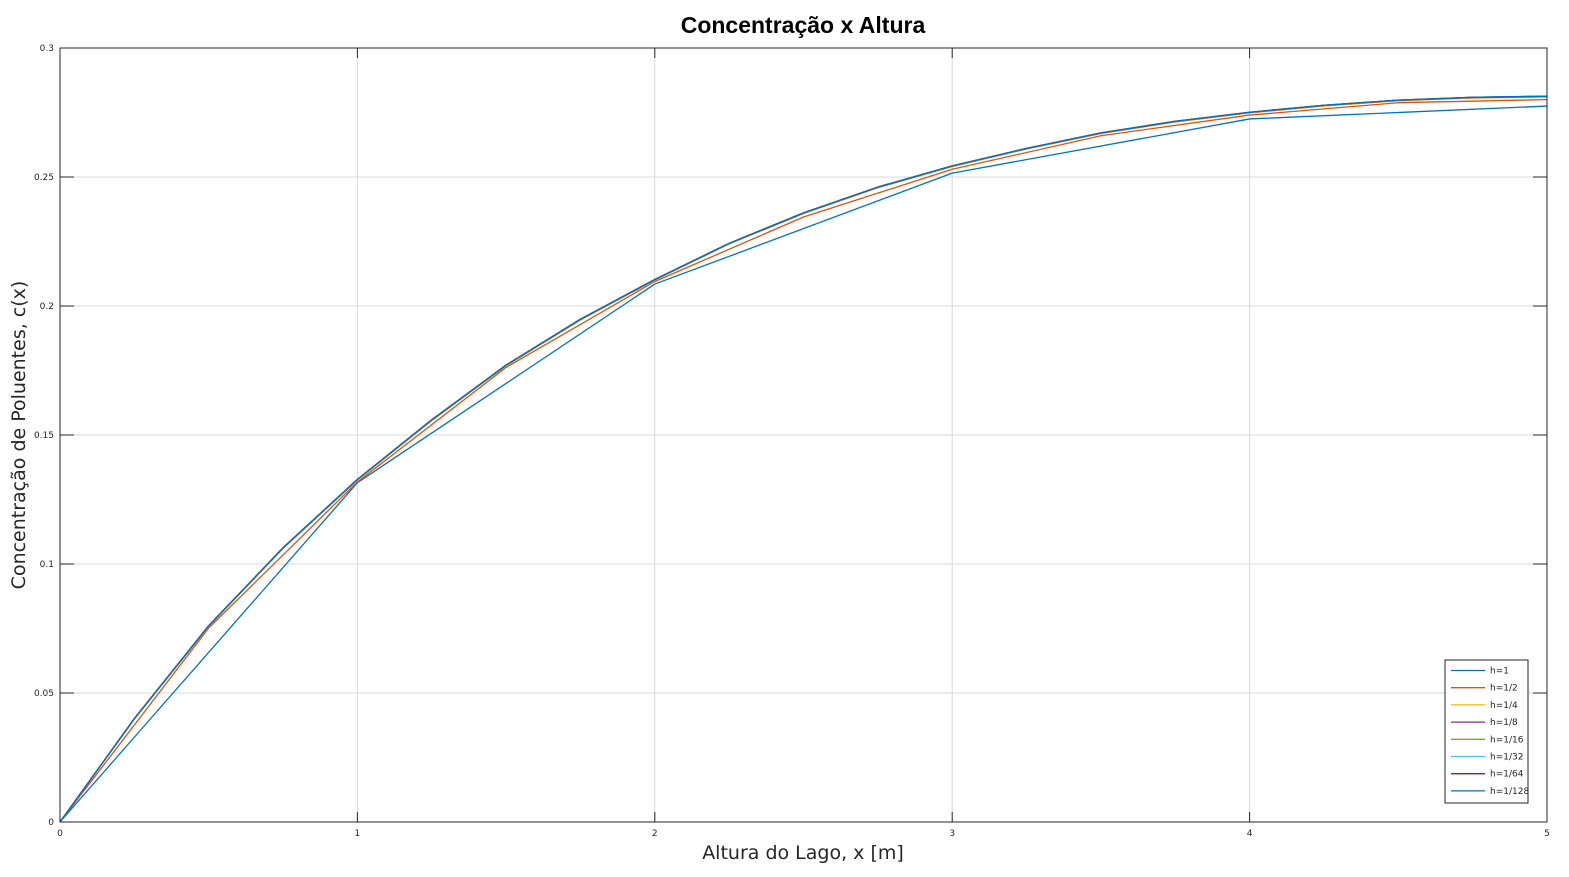 This screenshot has width=1569, height=877. Describe the element at coordinates (358, 834) in the screenshot. I see `x-tick-label: 1` at that location.